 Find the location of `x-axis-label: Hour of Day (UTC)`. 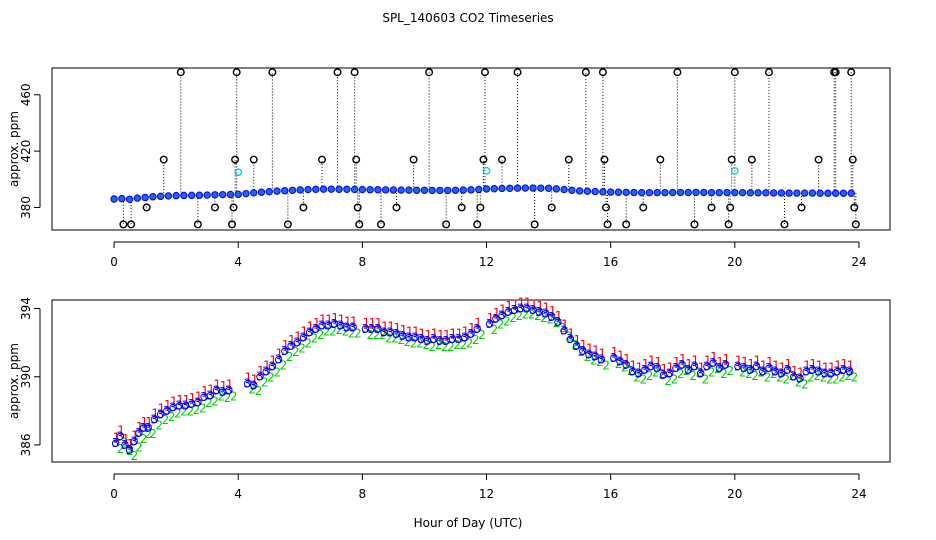

x-axis-label: Hour of Day (UTC) is located at coordinates (468, 523).